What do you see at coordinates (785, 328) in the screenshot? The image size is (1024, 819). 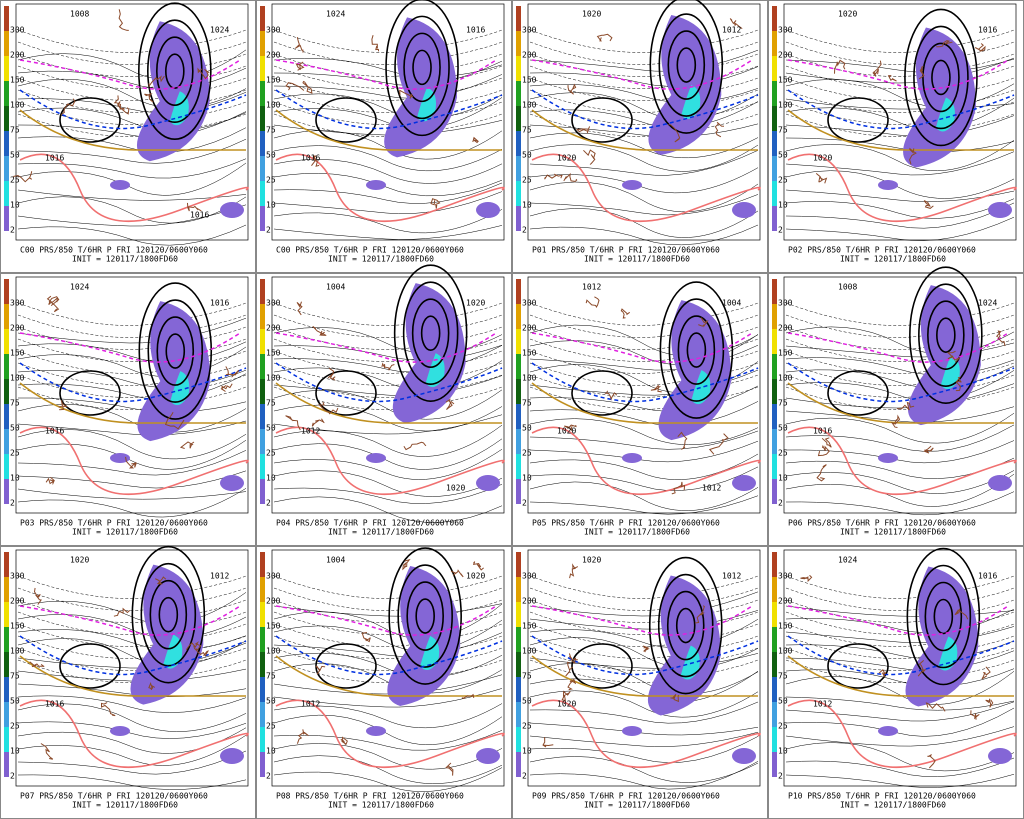 I see `colorbar-label: 200` at bounding box center [785, 328].